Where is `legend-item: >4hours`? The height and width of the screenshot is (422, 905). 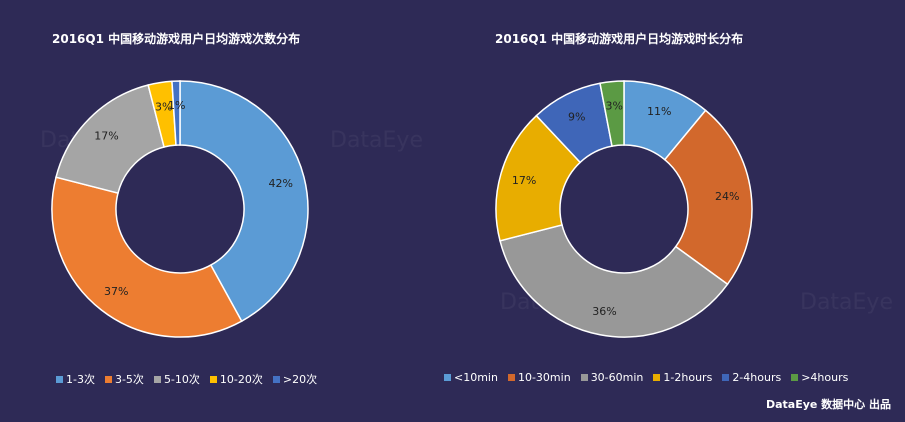 legend-item: >4hours is located at coordinates (819, 377).